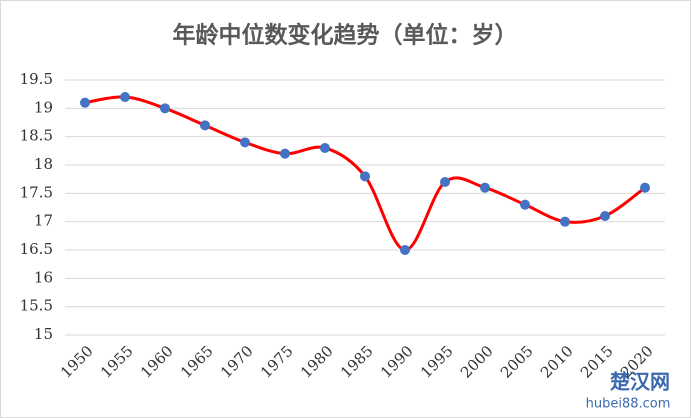 The width and height of the screenshot is (691, 418). Describe the element at coordinates (628, 404) in the screenshot. I see `watermark-url: hubei88.com` at that location.